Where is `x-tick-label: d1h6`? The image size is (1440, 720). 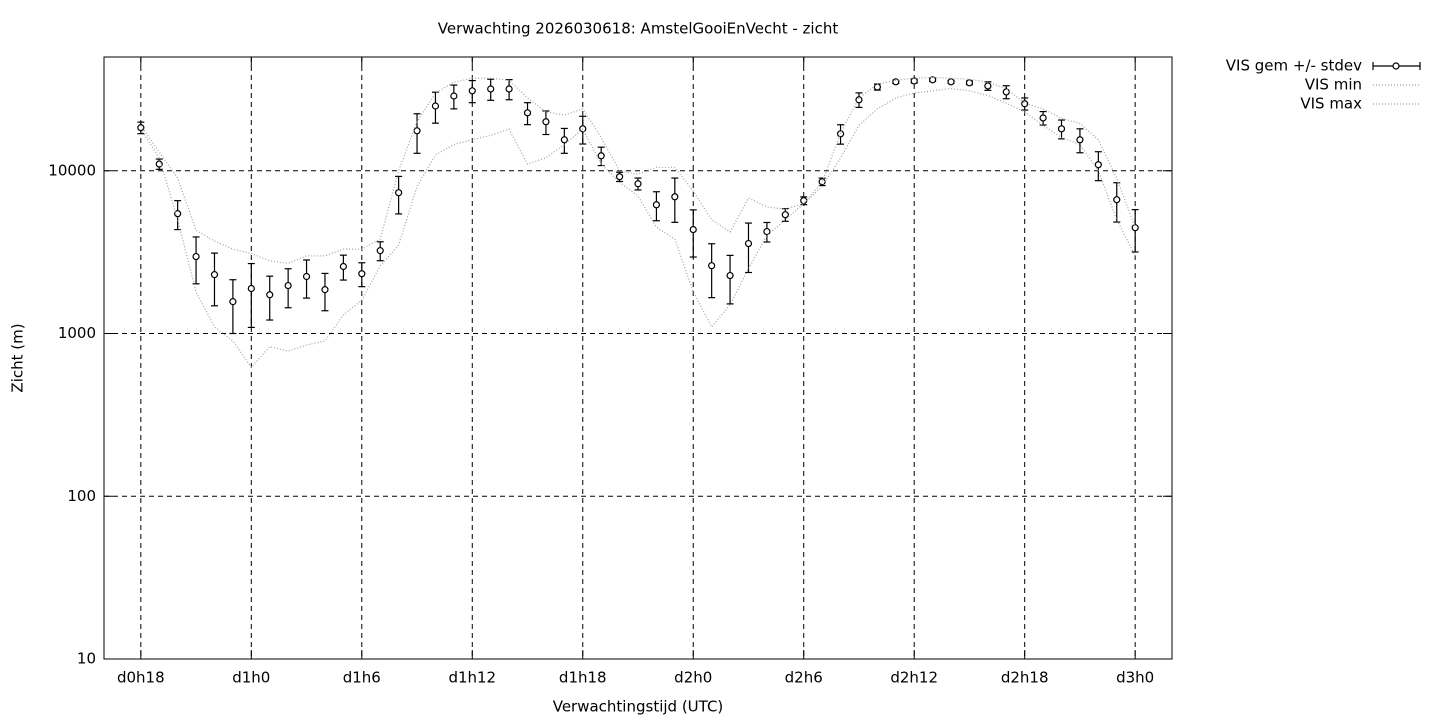
x-tick-label: d1h6 is located at coordinates (362, 678).